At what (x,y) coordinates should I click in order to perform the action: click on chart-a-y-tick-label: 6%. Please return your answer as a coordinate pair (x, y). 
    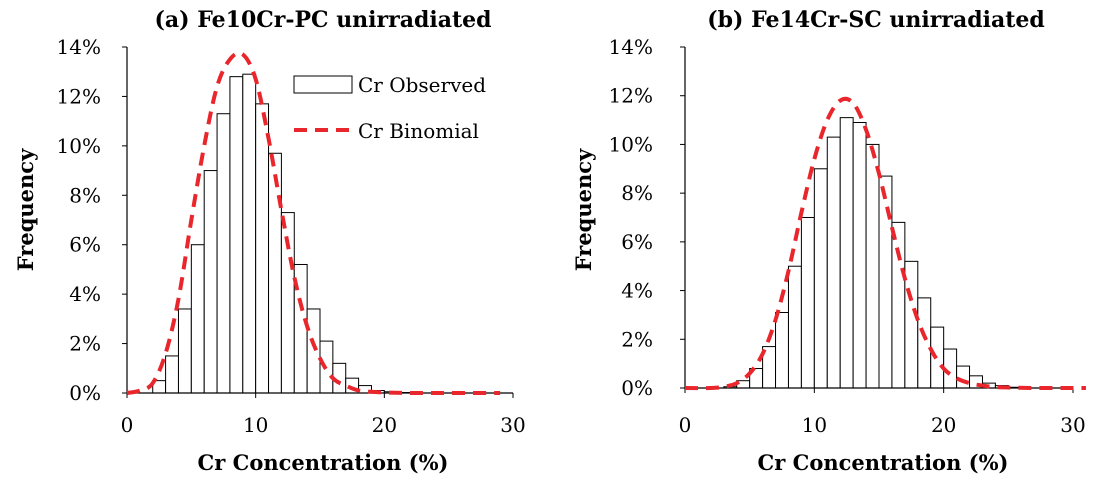
    Looking at the image, I should click on (85, 245).